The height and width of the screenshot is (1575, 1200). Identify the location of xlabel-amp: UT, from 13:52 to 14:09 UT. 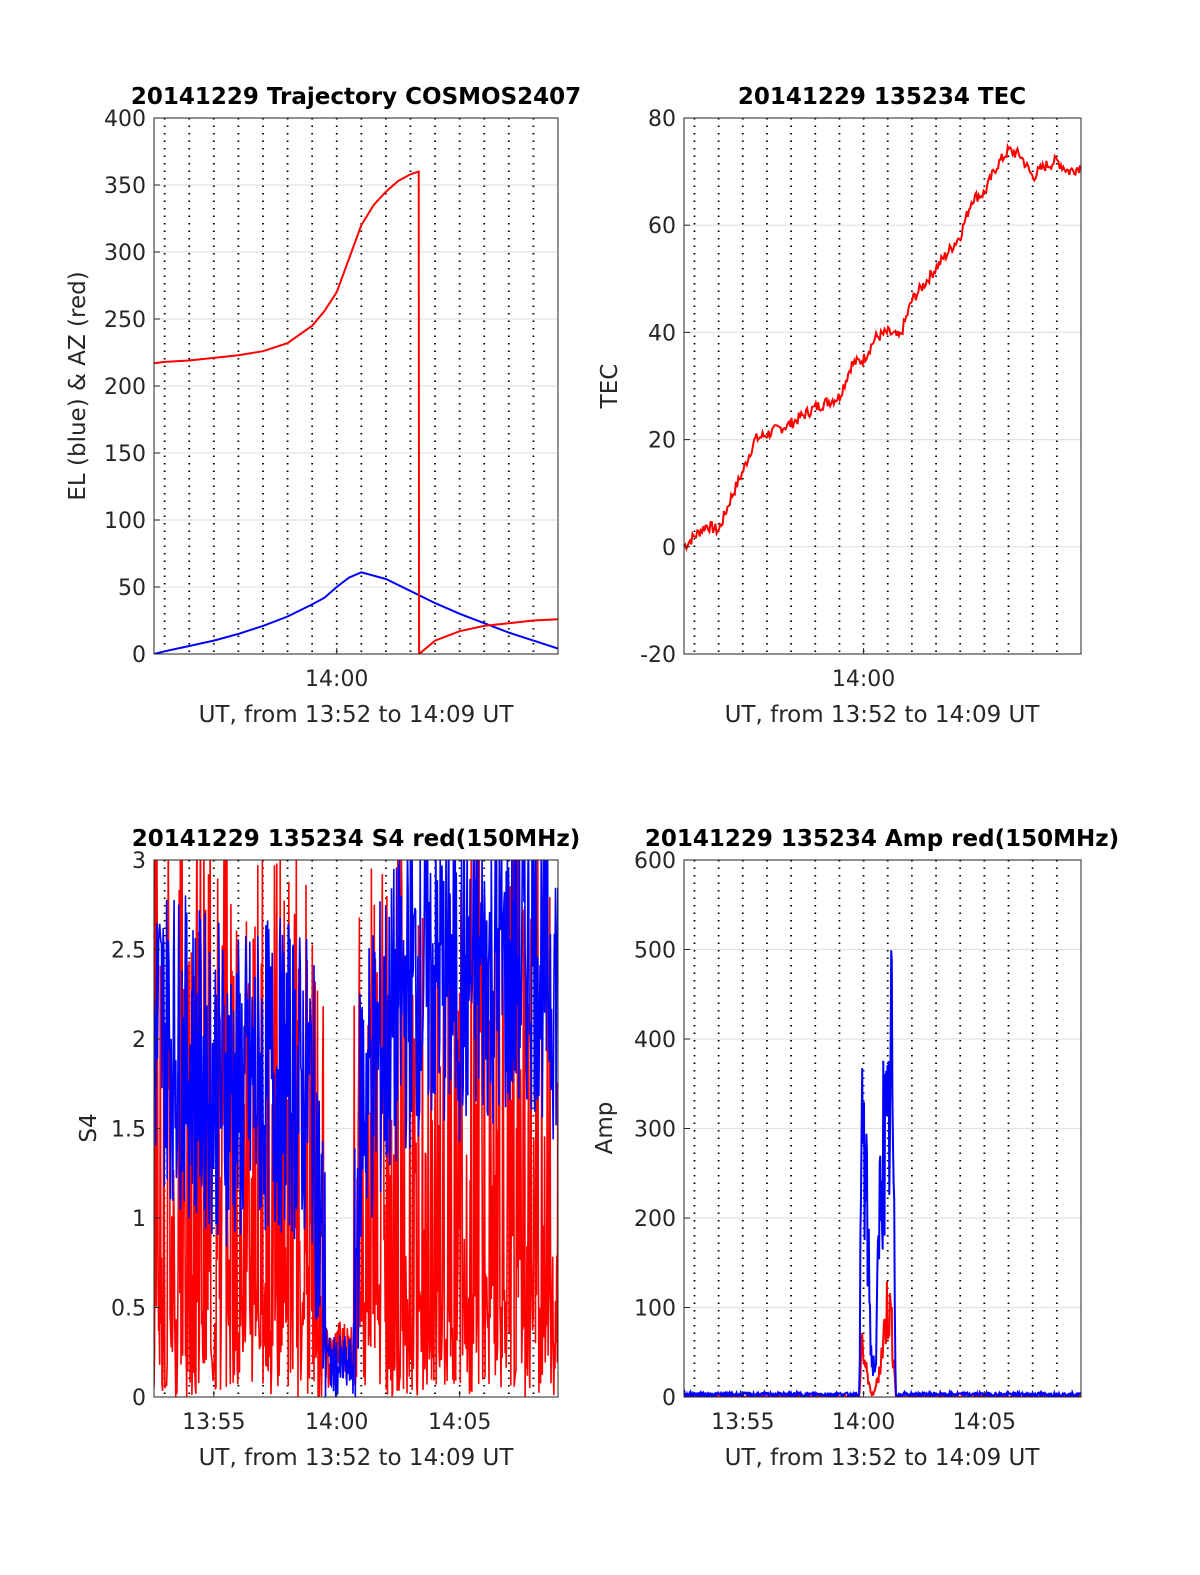
(883, 1458).